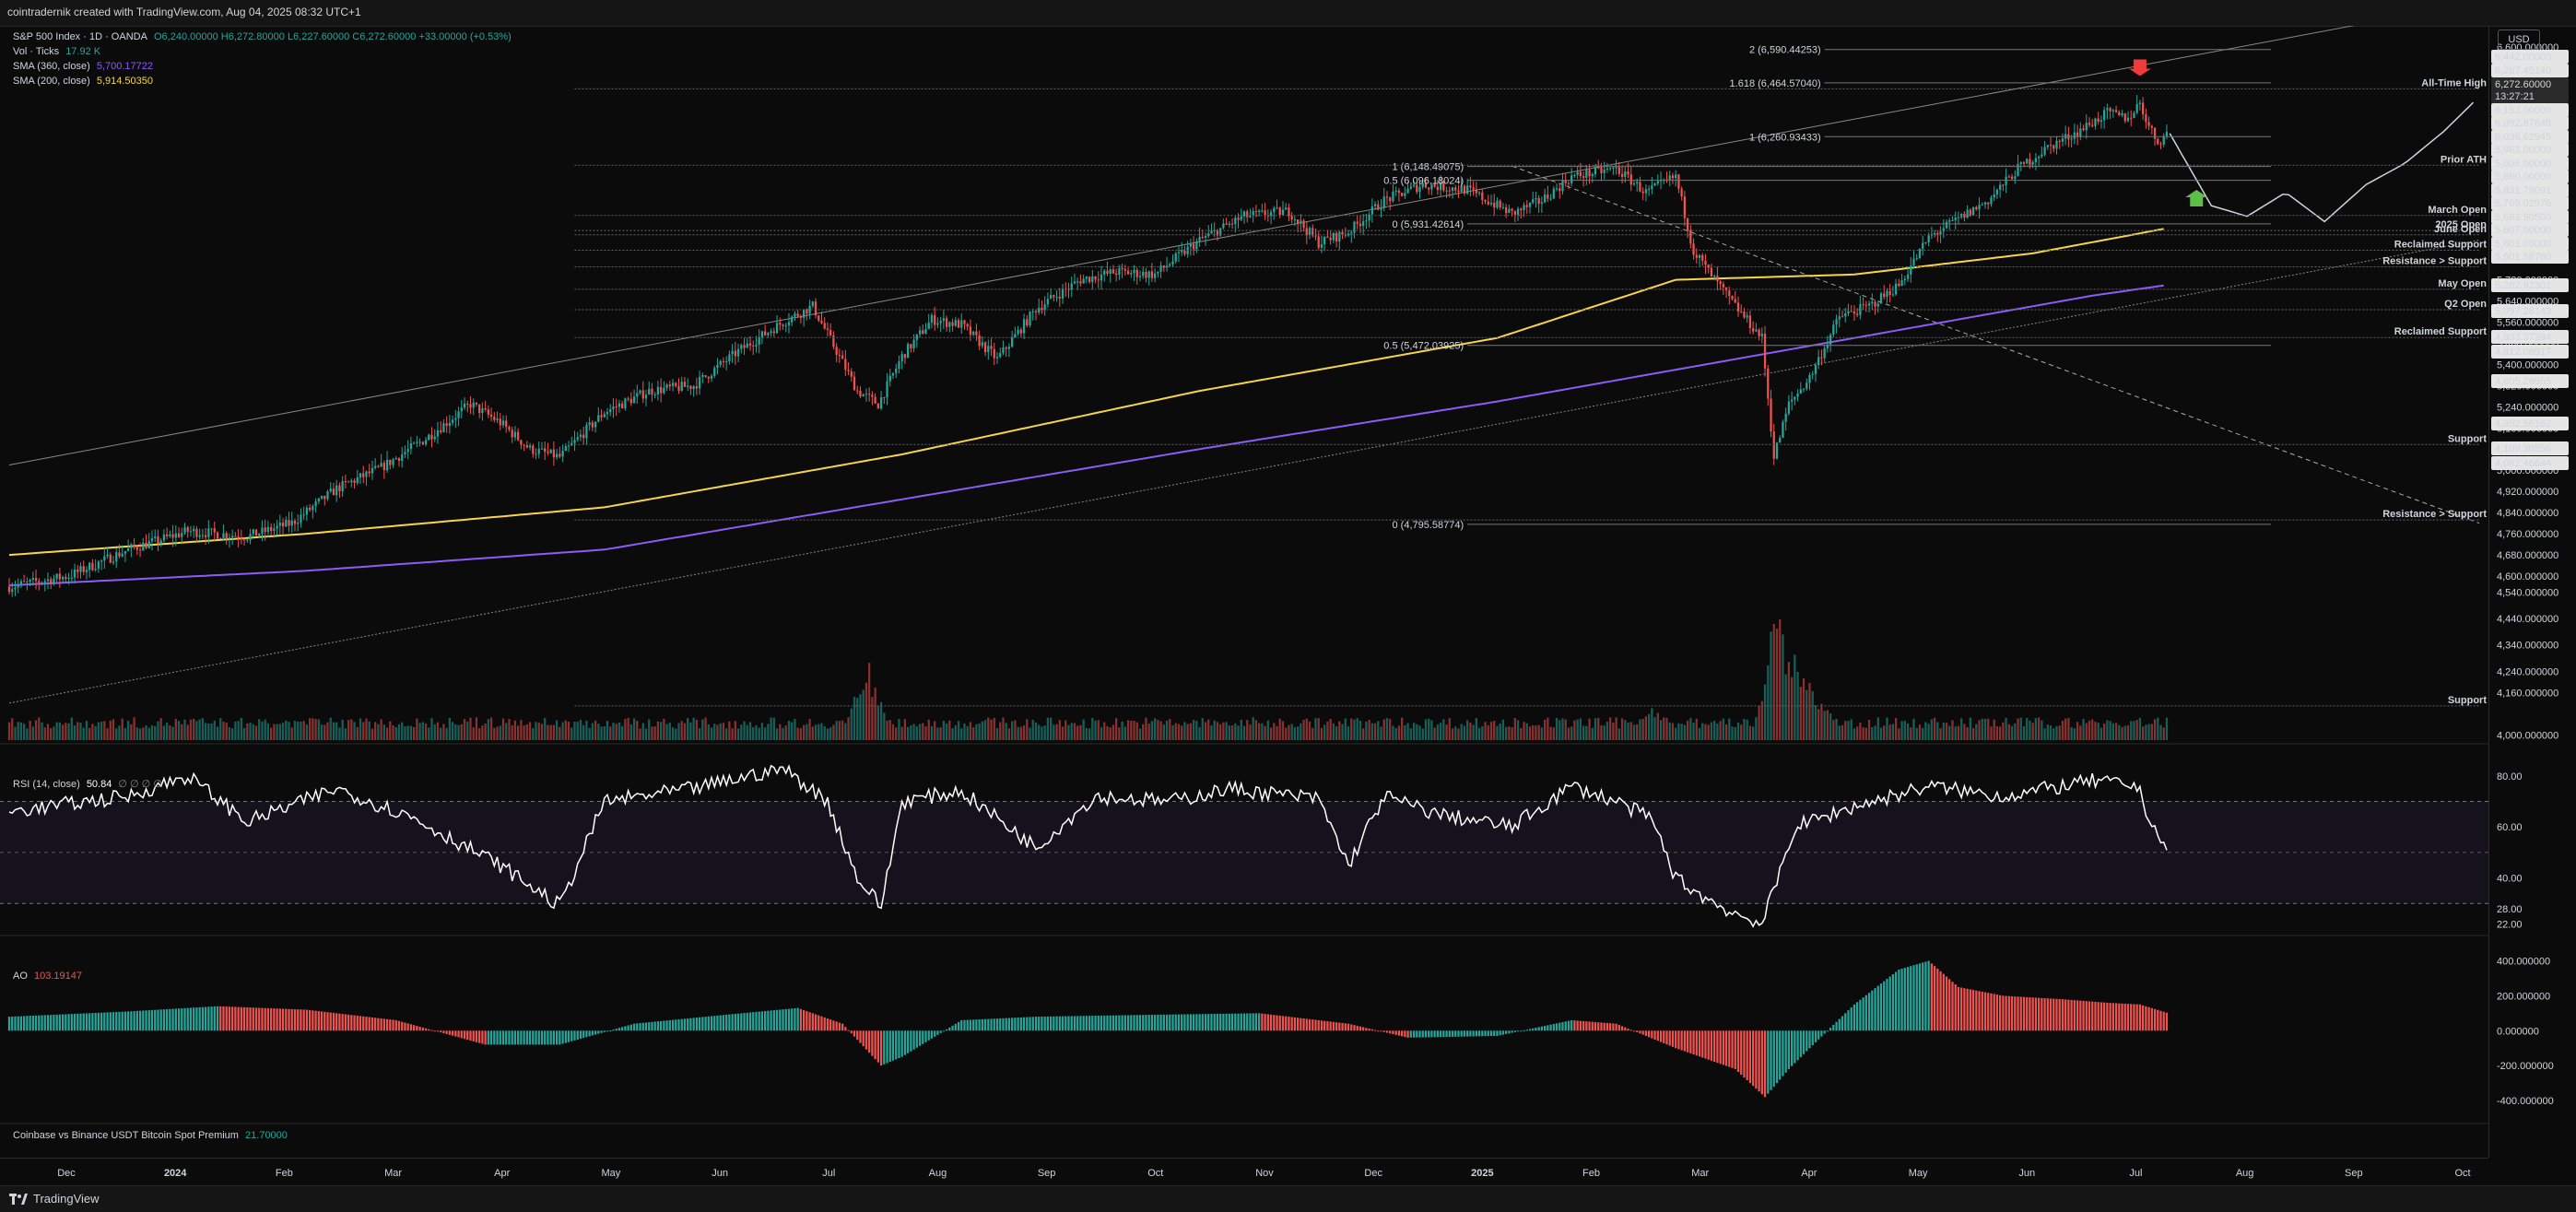 Image resolution: width=2576 pixels, height=1212 pixels. Describe the element at coordinates (46, 784) in the screenshot. I see `rsi-label: RSI (14, close)` at that location.